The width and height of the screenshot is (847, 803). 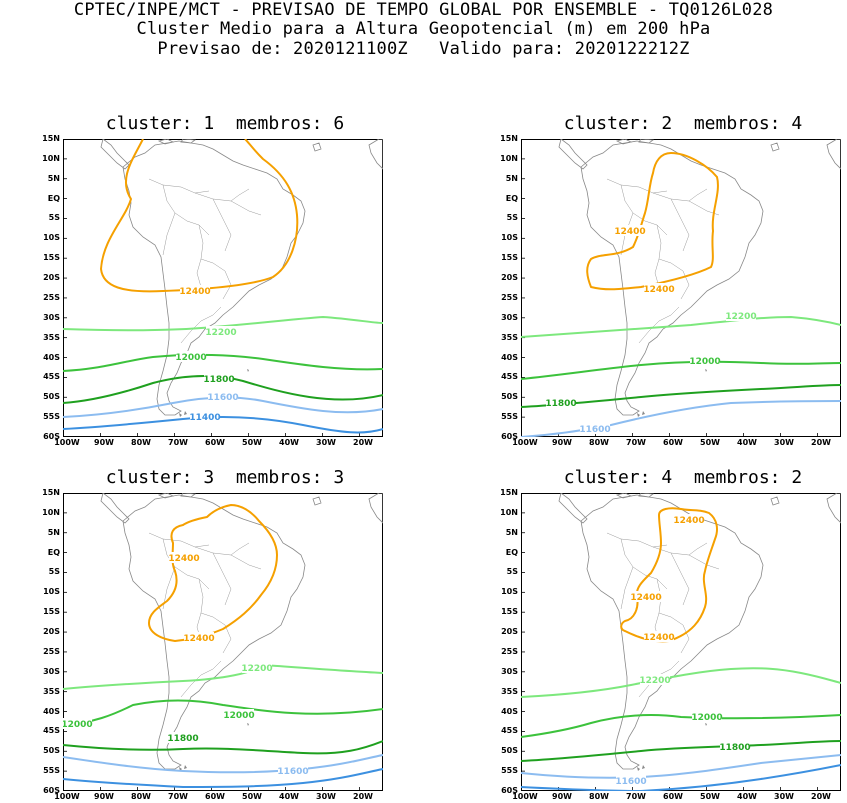 I want to click on map-panel-cluster-2: 12400 12400 12200 12000 11800 11600, so click(x=681, y=288).